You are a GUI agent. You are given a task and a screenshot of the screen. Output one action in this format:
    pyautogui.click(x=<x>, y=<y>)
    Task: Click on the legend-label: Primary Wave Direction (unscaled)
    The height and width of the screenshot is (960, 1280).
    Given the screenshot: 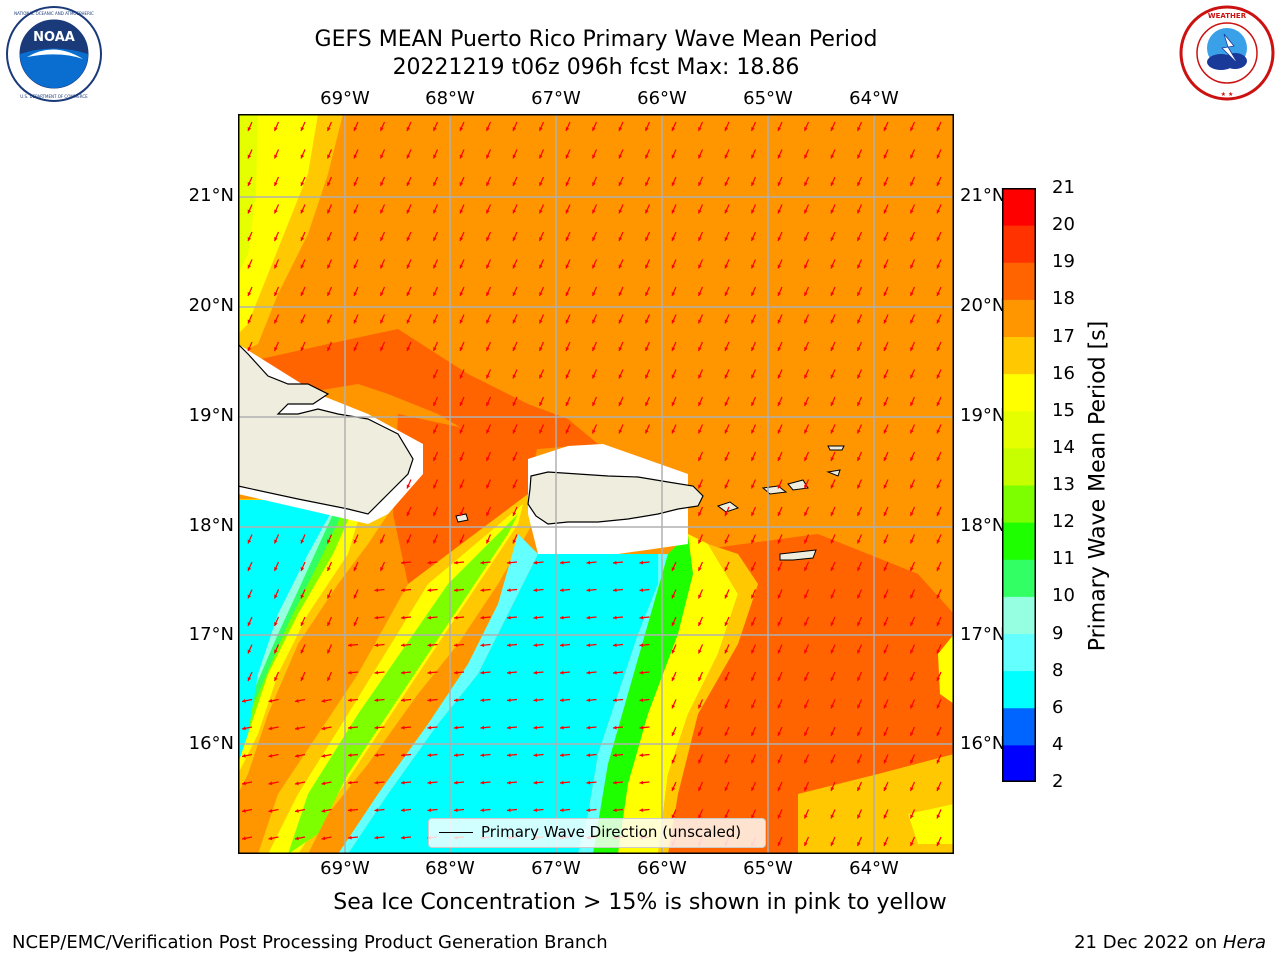 What is the action you would take?
    pyautogui.click(x=611, y=832)
    